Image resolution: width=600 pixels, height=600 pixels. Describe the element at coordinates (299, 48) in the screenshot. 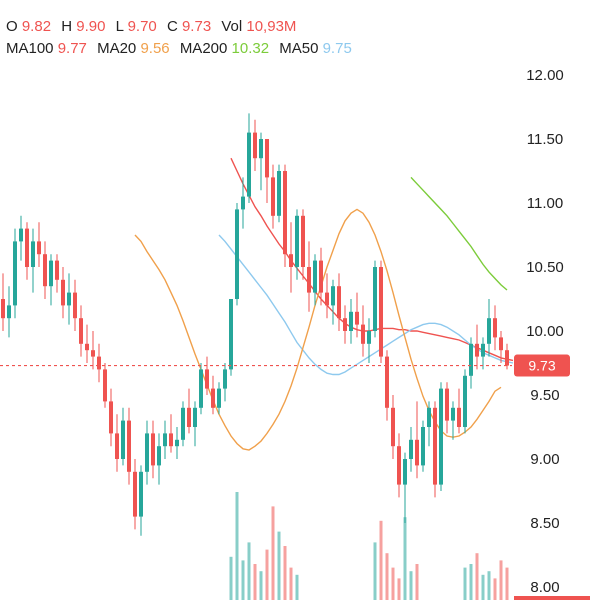

I see `ma50-label: MA50` at that location.